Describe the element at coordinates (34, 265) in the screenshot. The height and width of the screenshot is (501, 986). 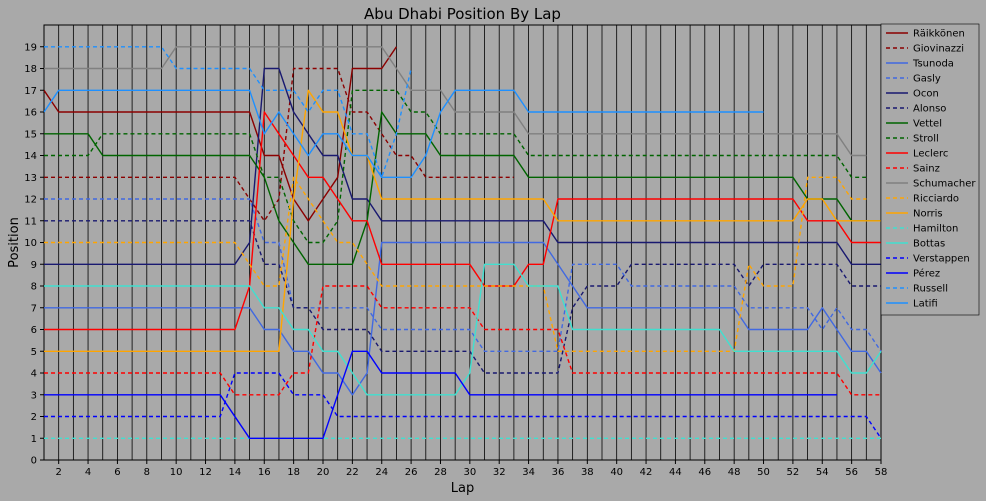
I see `y-tick-label: 9` at that location.